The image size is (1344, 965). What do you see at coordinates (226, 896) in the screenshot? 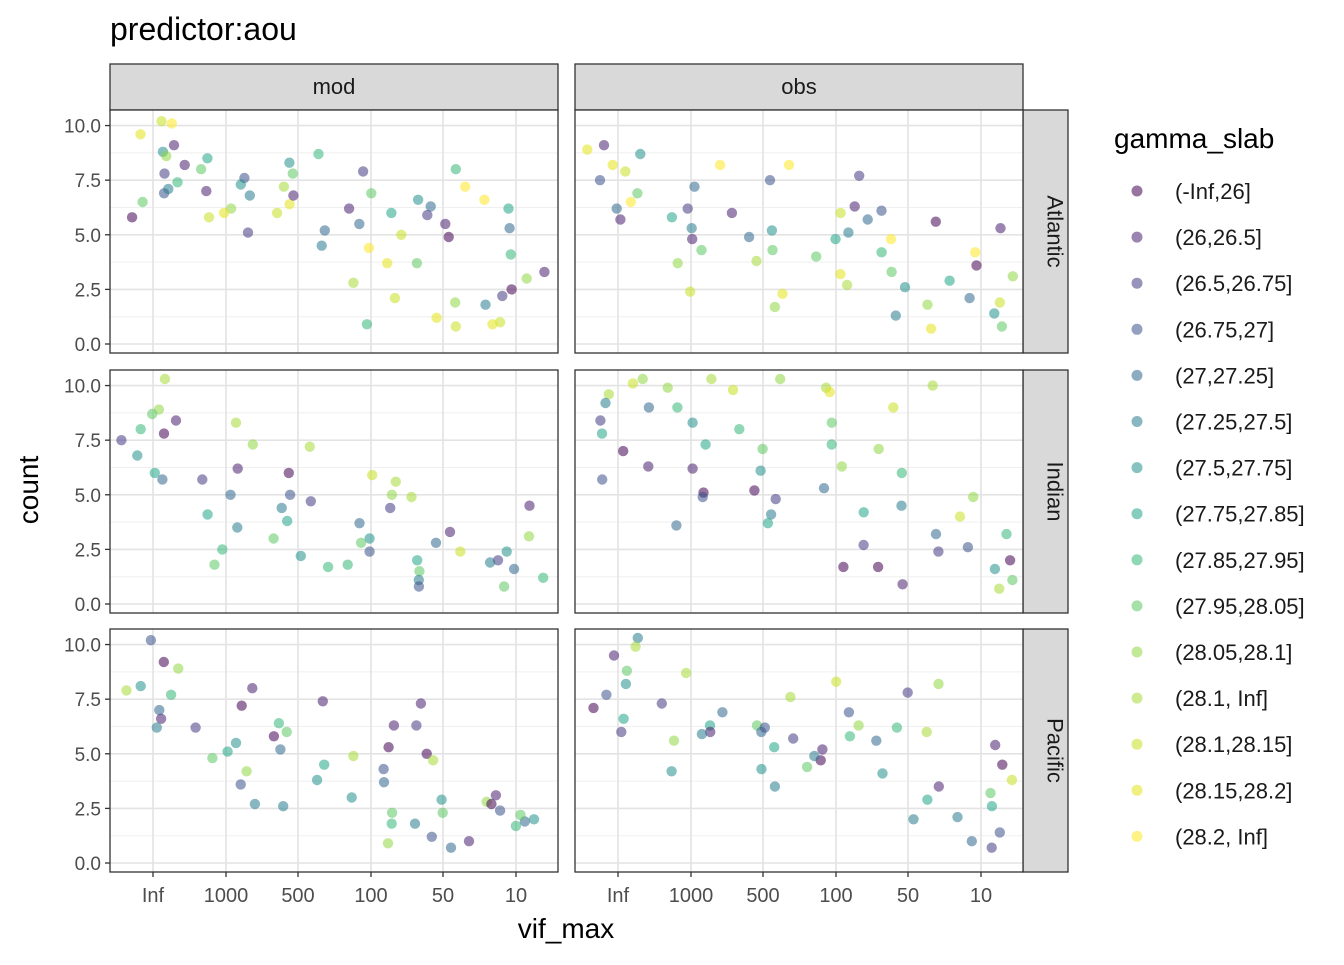
I see `x-tick-label: 1000` at bounding box center [226, 896].